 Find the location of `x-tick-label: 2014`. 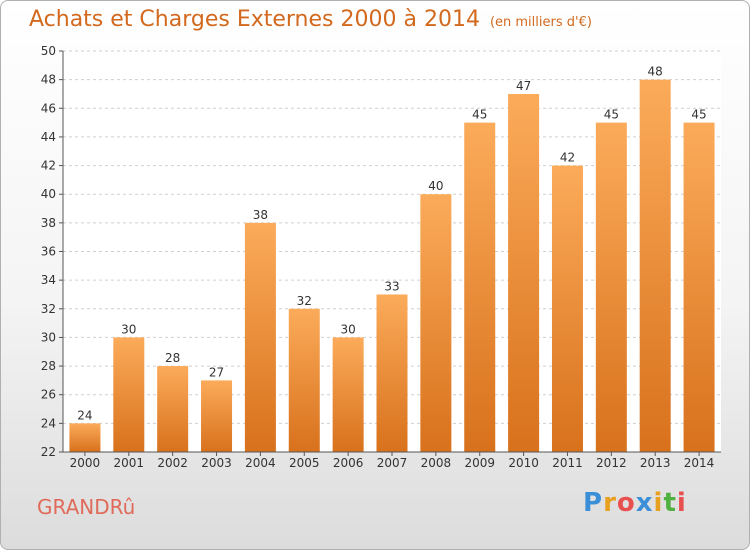

x-tick-label: 2014 is located at coordinates (699, 463).